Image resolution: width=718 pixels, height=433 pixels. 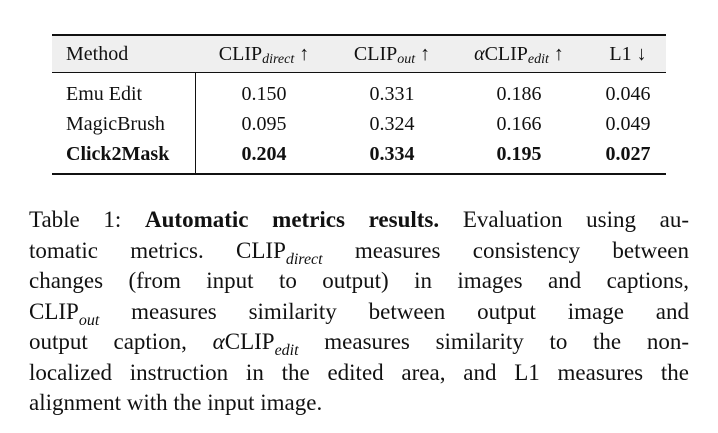 I want to click on header-clip-out: CLIP out ↑, so click(x=392, y=55).